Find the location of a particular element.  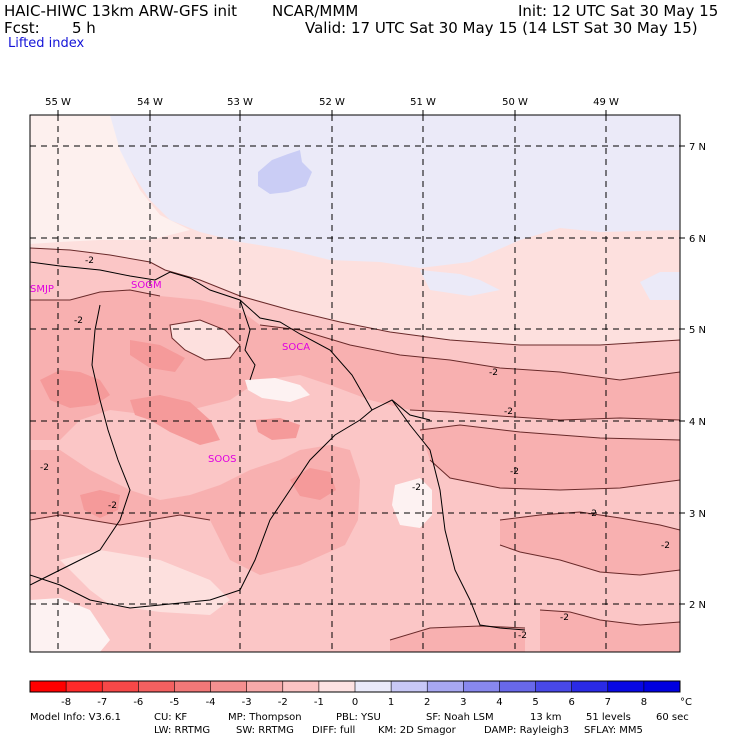

forecast-label: Fcst: is located at coordinates (22, 28).